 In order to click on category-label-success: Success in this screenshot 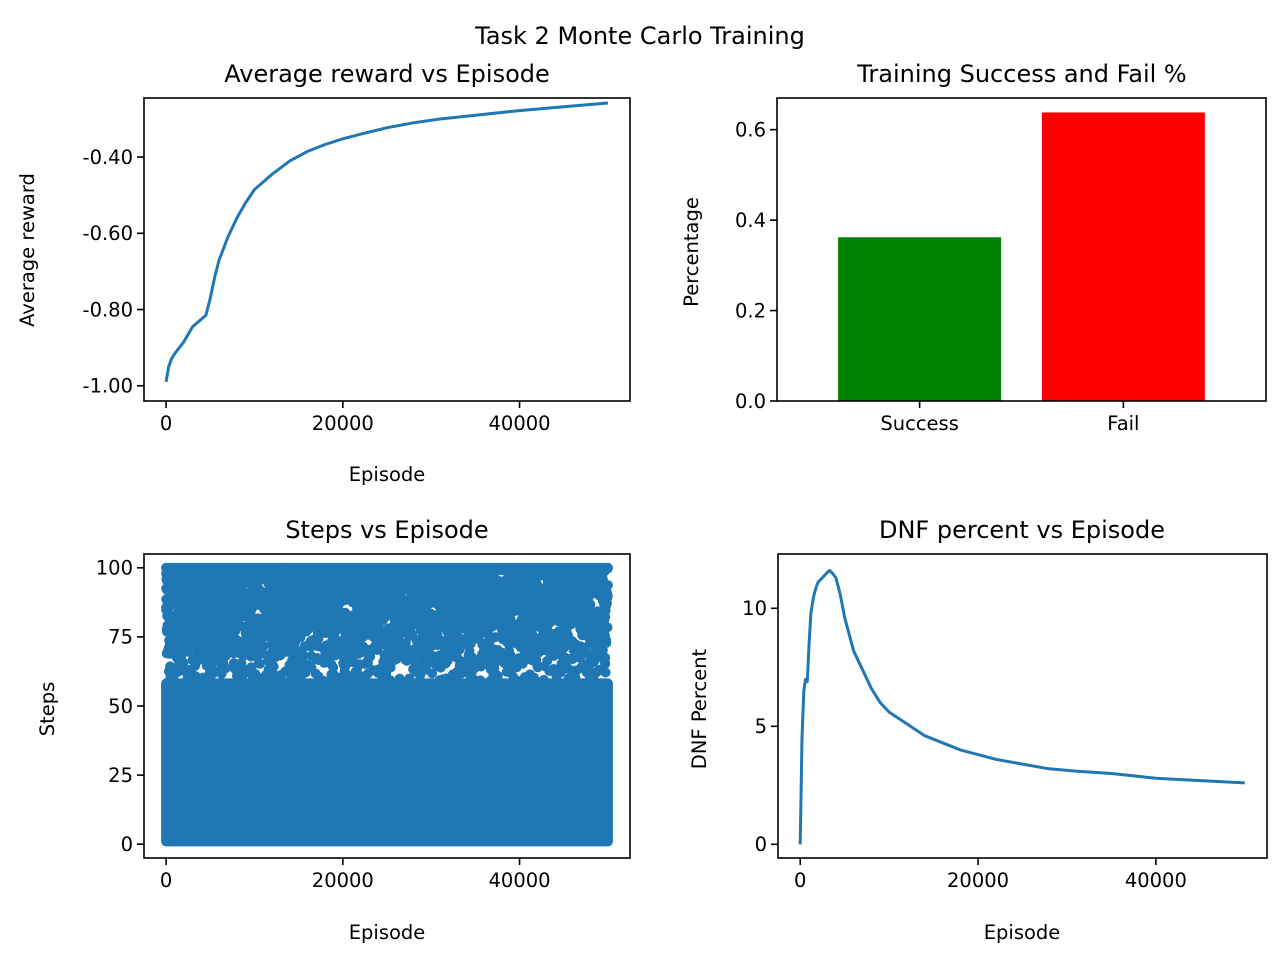, I will do `click(919, 423)`.